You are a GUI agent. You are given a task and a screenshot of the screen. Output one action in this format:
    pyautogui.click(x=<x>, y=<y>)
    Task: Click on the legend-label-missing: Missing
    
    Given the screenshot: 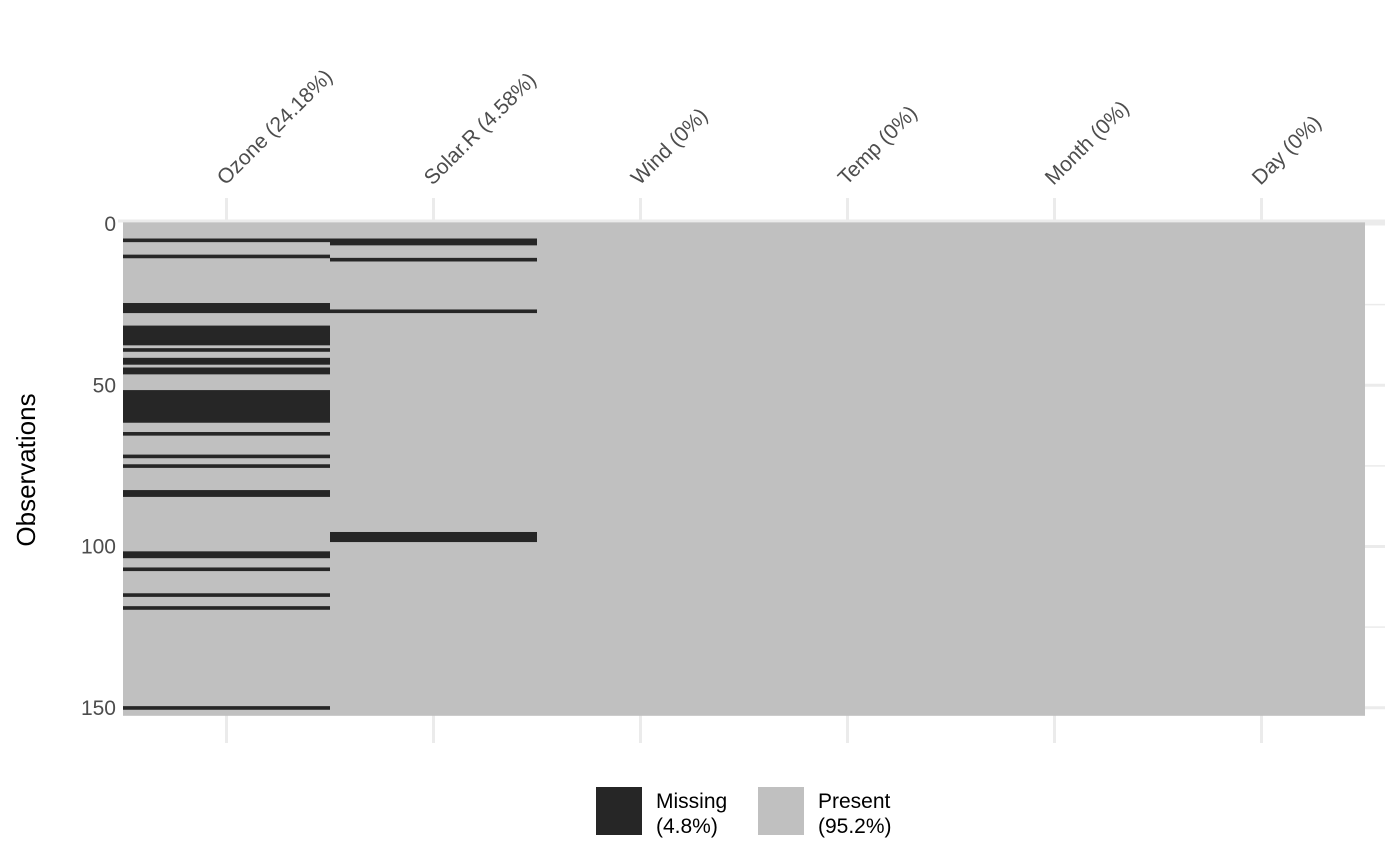 What is the action you would take?
    pyautogui.click(x=691, y=801)
    